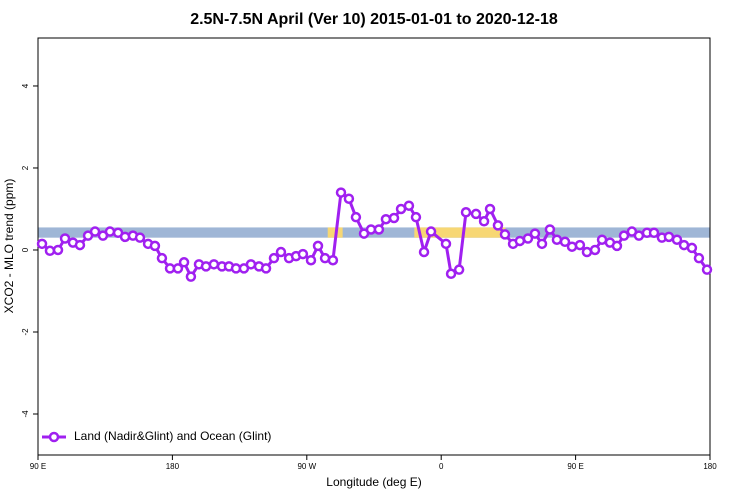 The image size is (750, 500). What do you see at coordinates (25, 414) in the screenshot?
I see `y-tick-label: -4` at bounding box center [25, 414].